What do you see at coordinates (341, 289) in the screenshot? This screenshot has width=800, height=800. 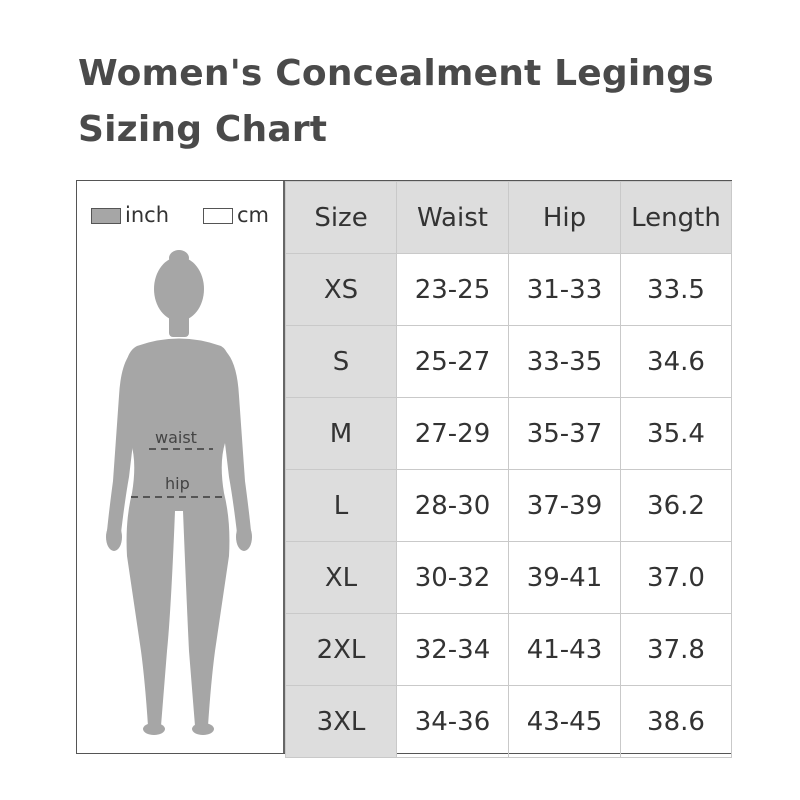 I see `size-cell: XS` at bounding box center [341, 289].